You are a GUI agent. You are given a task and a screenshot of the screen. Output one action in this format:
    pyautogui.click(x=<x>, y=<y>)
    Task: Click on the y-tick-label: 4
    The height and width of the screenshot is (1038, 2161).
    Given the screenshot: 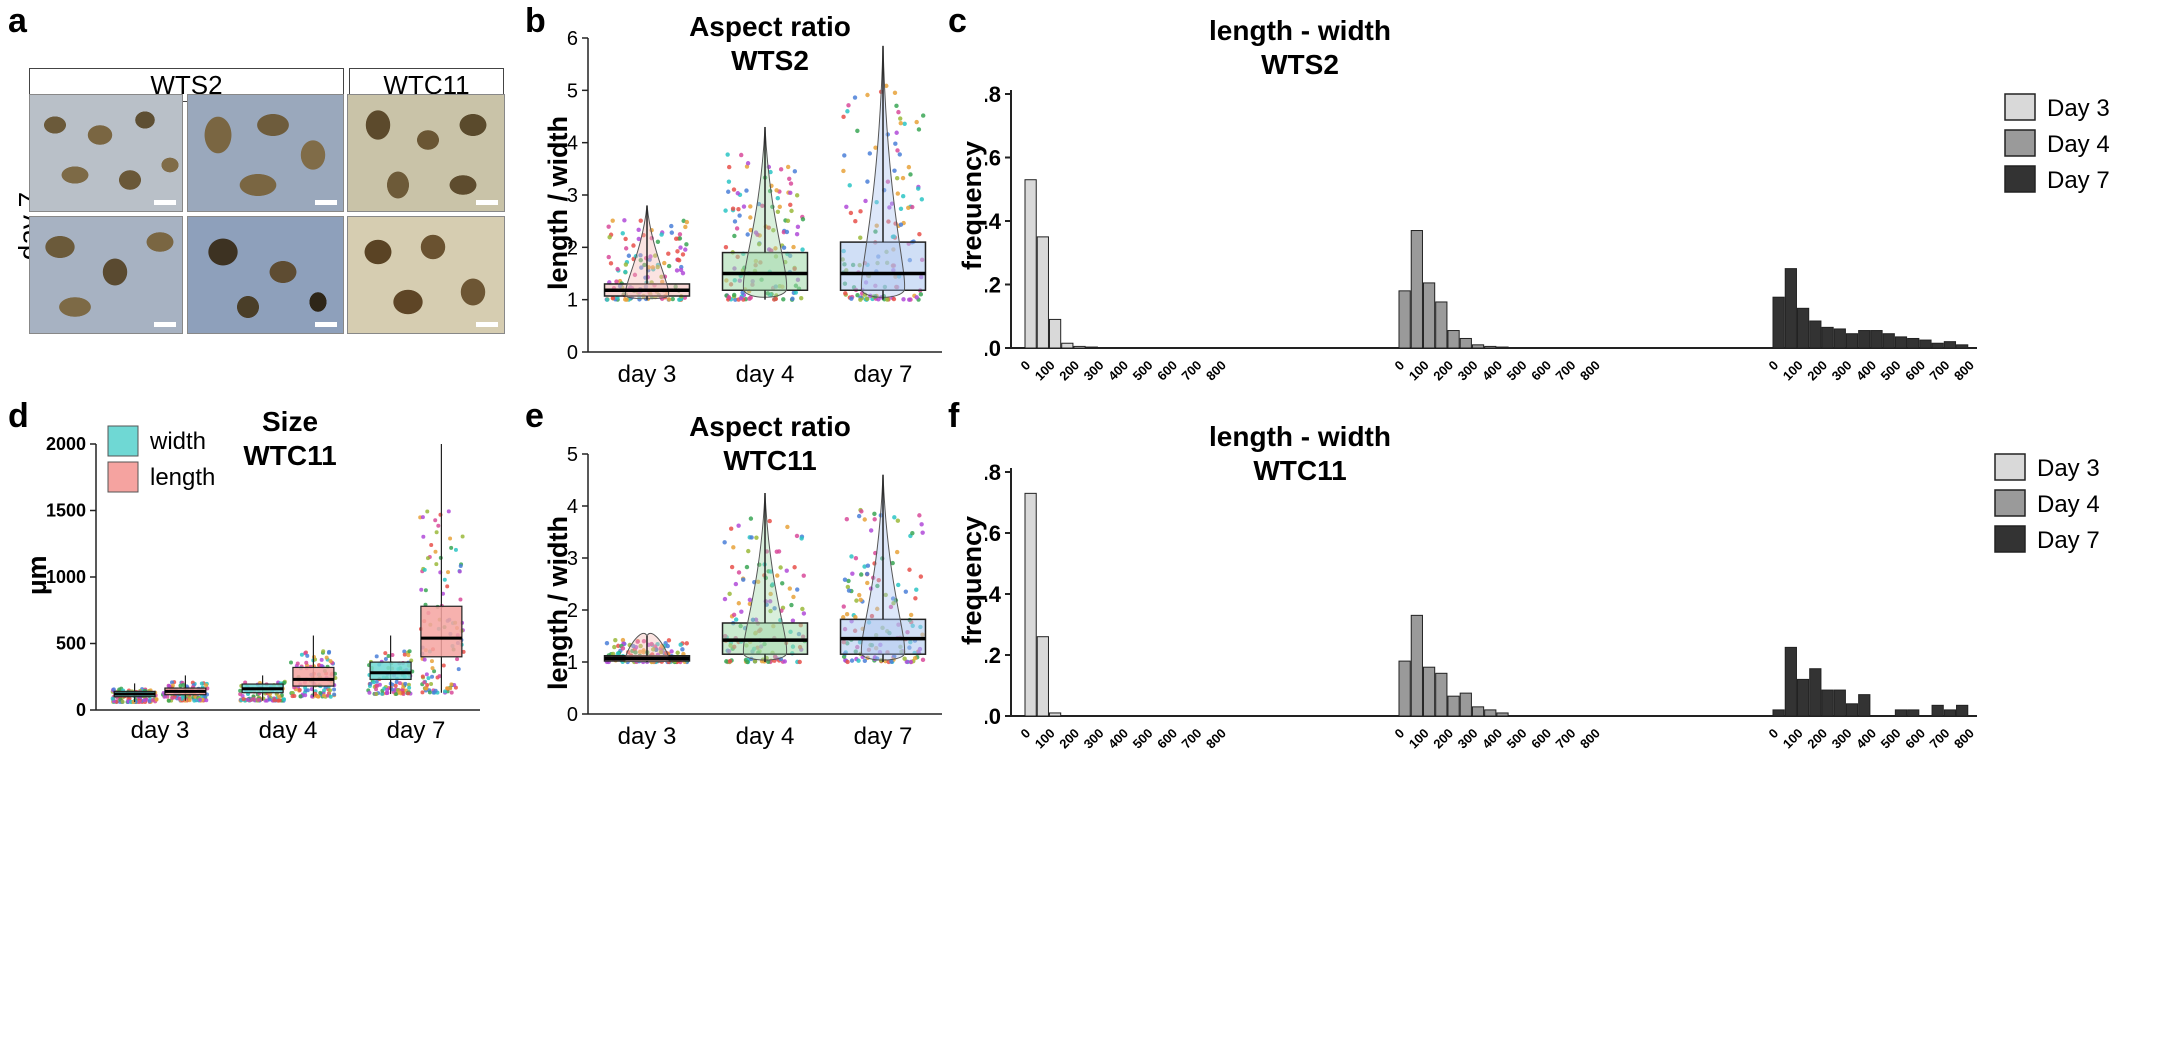 What is the action you would take?
    pyautogui.click(x=572, y=507)
    